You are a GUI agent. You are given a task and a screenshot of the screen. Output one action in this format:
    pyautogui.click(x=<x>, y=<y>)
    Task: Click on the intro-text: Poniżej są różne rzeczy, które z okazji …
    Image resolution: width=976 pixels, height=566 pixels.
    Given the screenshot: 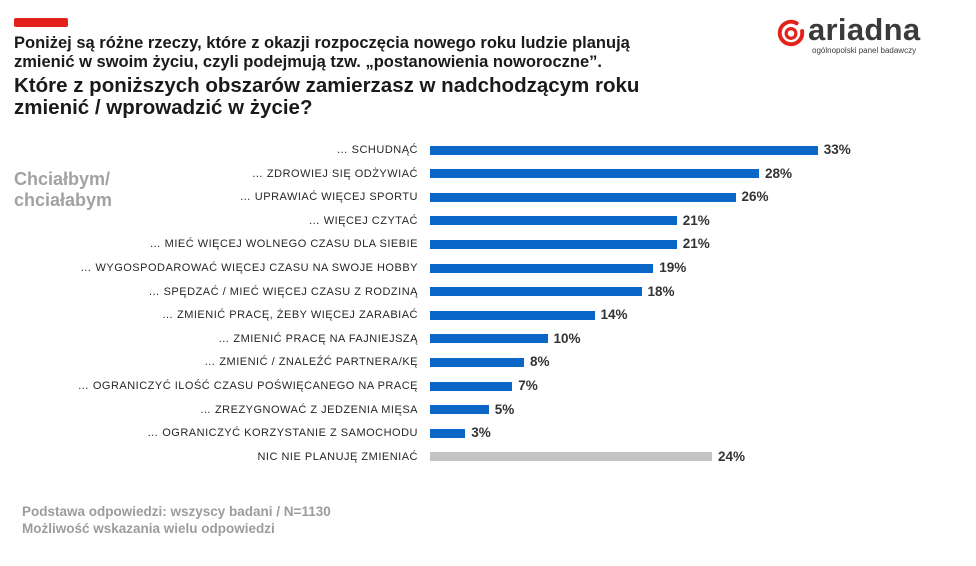 What is the action you would take?
    pyautogui.click(x=322, y=53)
    